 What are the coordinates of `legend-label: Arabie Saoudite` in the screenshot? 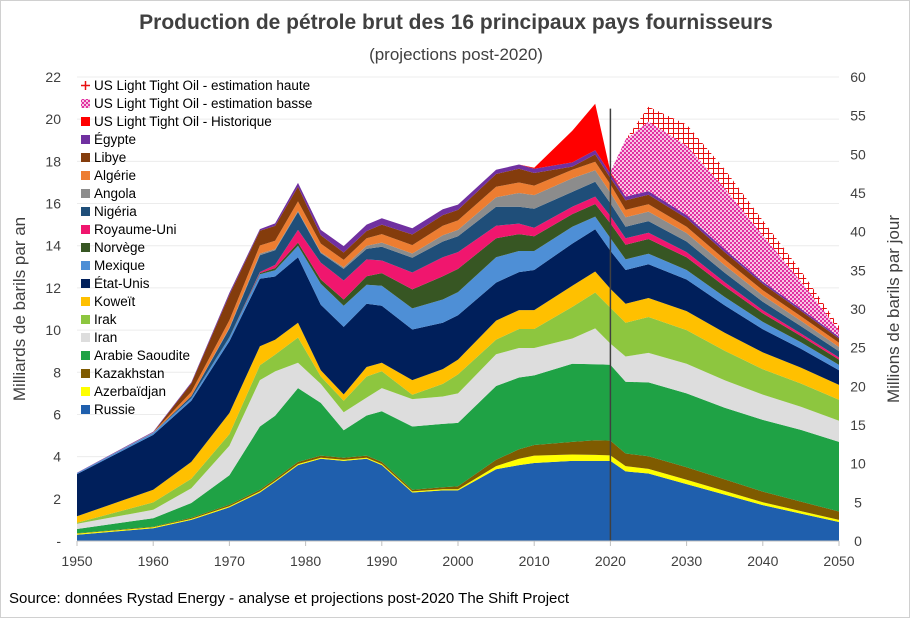 It's located at (142, 355).